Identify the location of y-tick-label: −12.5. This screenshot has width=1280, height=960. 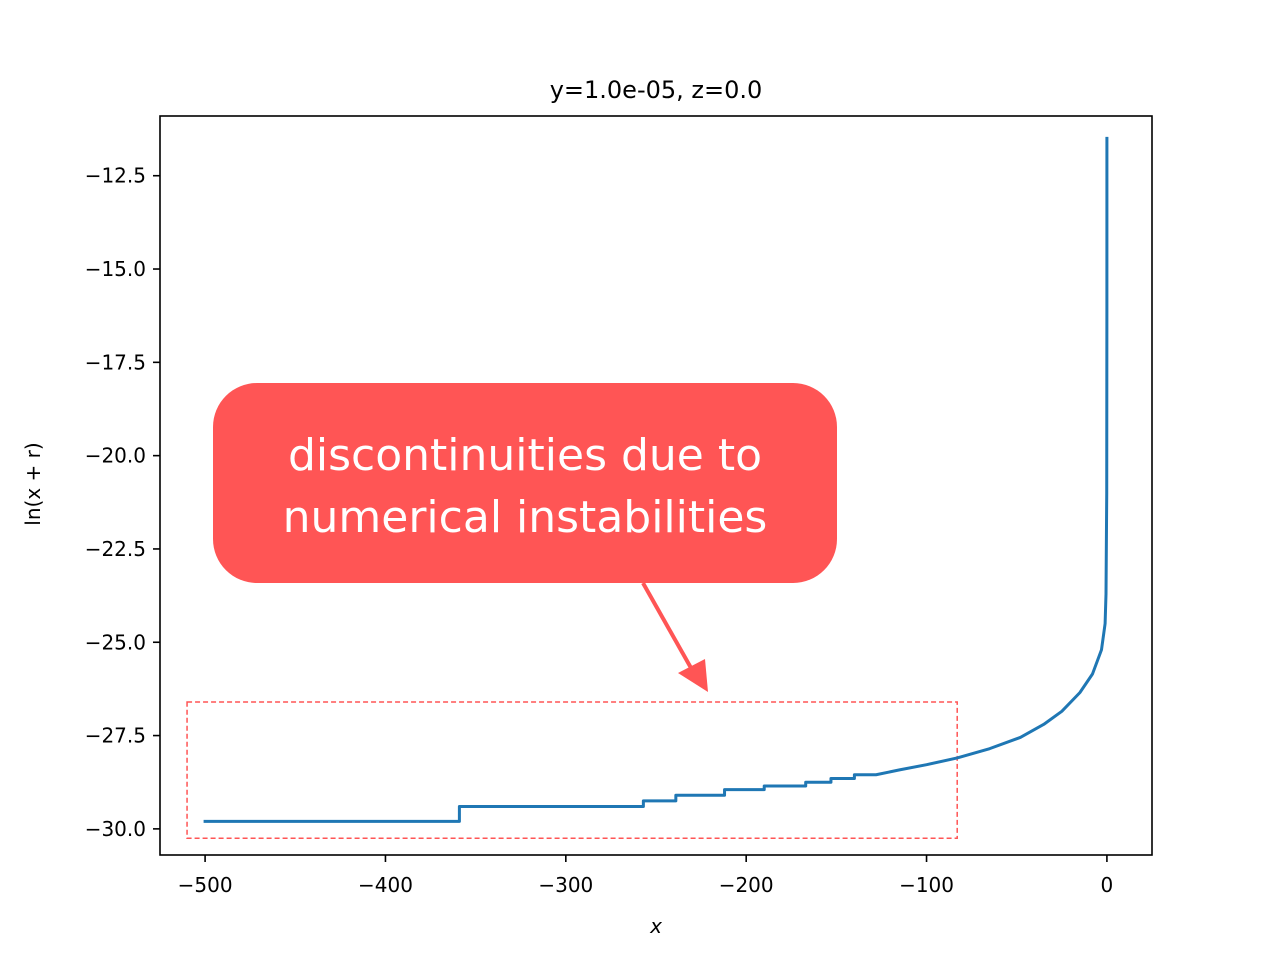
(115, 176).